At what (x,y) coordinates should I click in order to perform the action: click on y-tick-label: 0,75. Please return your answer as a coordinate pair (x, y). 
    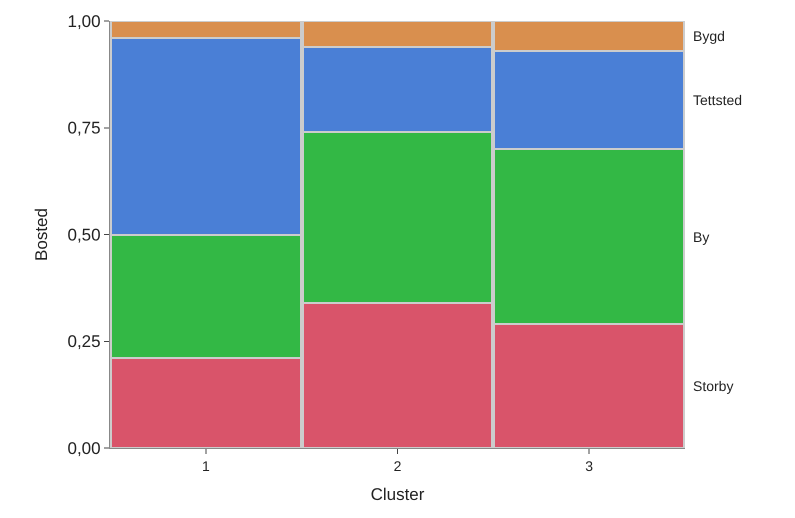
    Looking at the image, I should click on (84, 128).